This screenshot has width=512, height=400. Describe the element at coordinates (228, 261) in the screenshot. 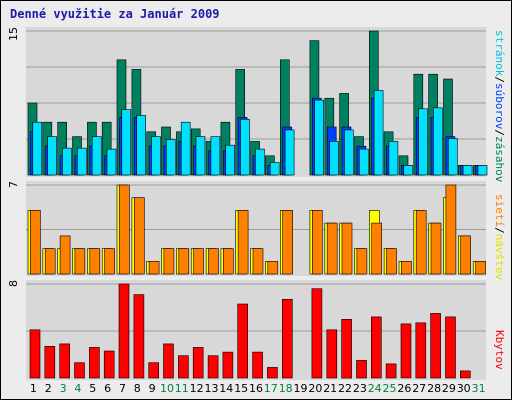

I see `bar-middle-sietí-14` at that location.